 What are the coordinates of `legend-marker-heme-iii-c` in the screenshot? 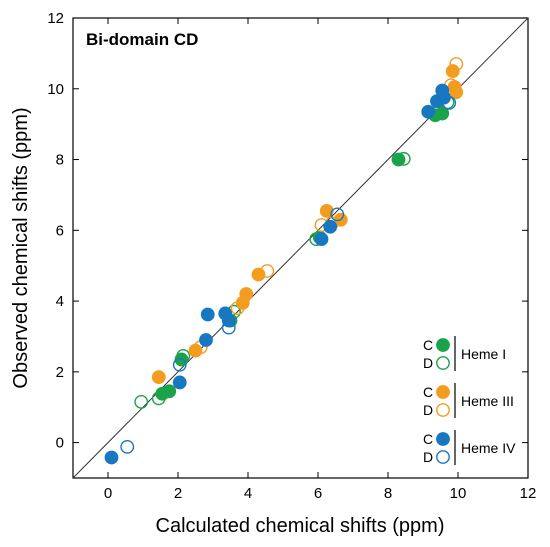 It's located at (443, 392).